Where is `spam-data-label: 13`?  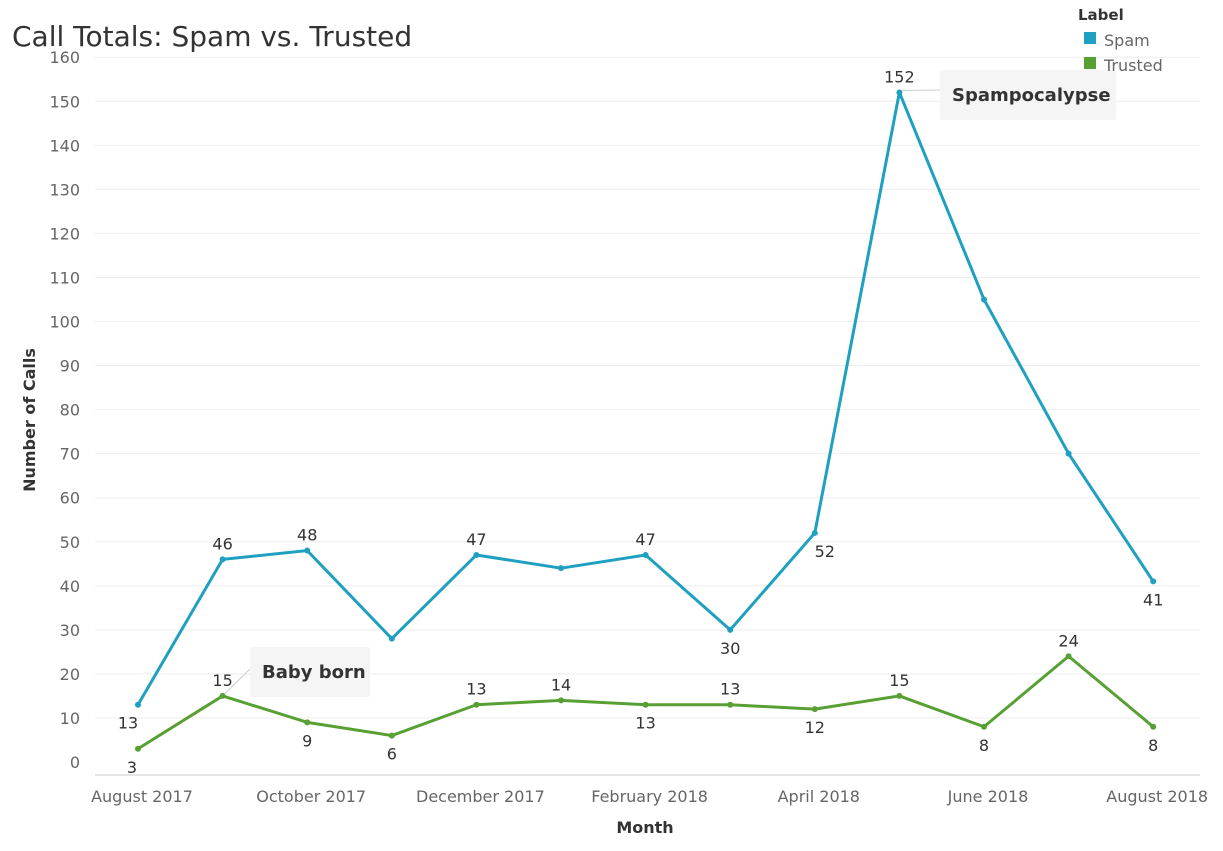
spam-data-label: 13 is located at coordinates (128, 723).